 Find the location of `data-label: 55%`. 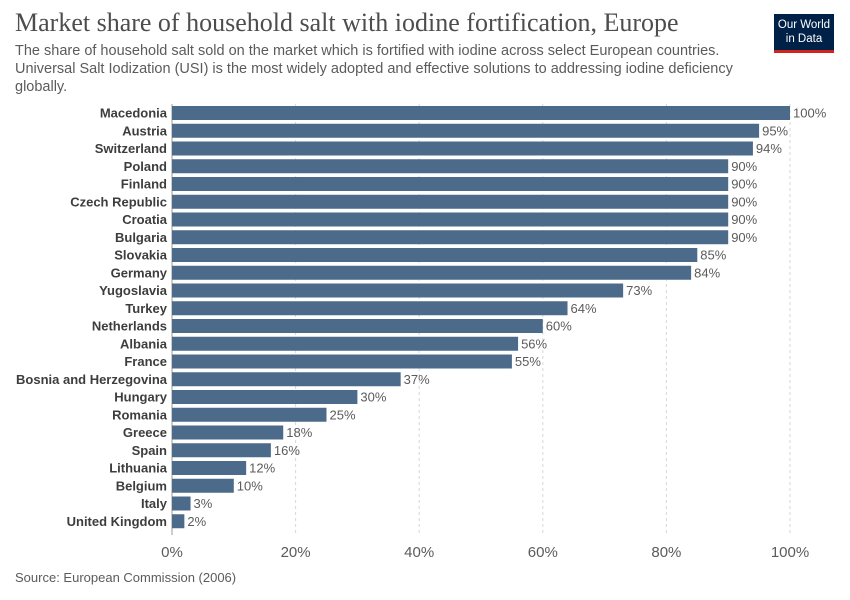

data-label: 55% is located at coordinates (528, 361).